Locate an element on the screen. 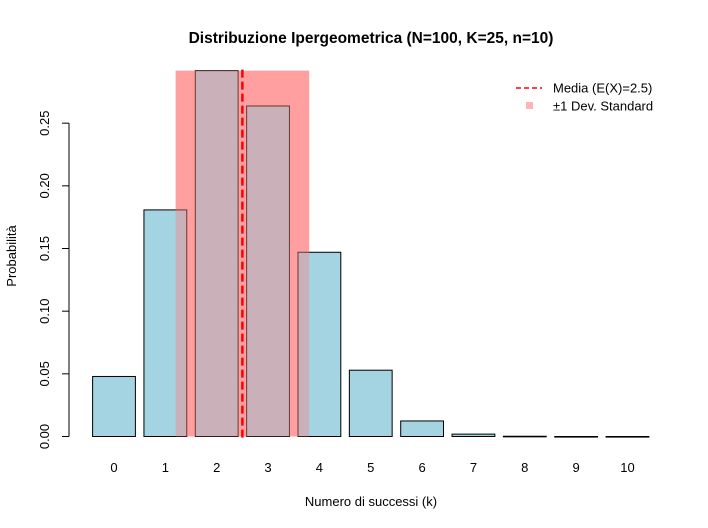 The height and width of the screenshot is (528, 708). legend: Media (E(X)=2.5) ±1 Dev. Standard is located at coordinates (584, 97).